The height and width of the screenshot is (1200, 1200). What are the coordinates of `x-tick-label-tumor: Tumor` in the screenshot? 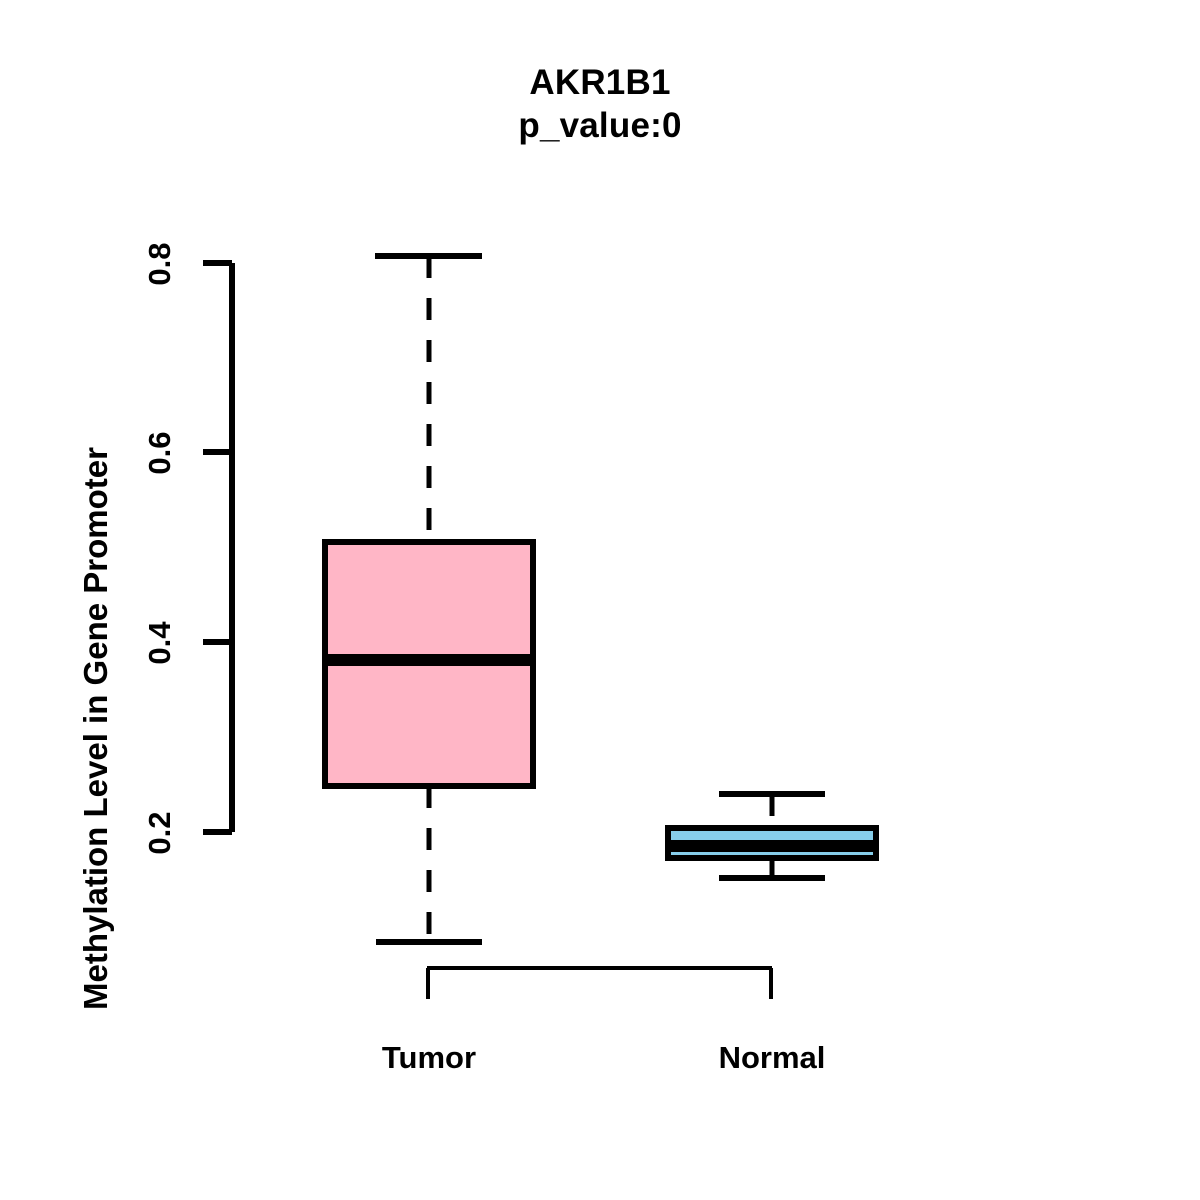 It's located at (429, 1057).